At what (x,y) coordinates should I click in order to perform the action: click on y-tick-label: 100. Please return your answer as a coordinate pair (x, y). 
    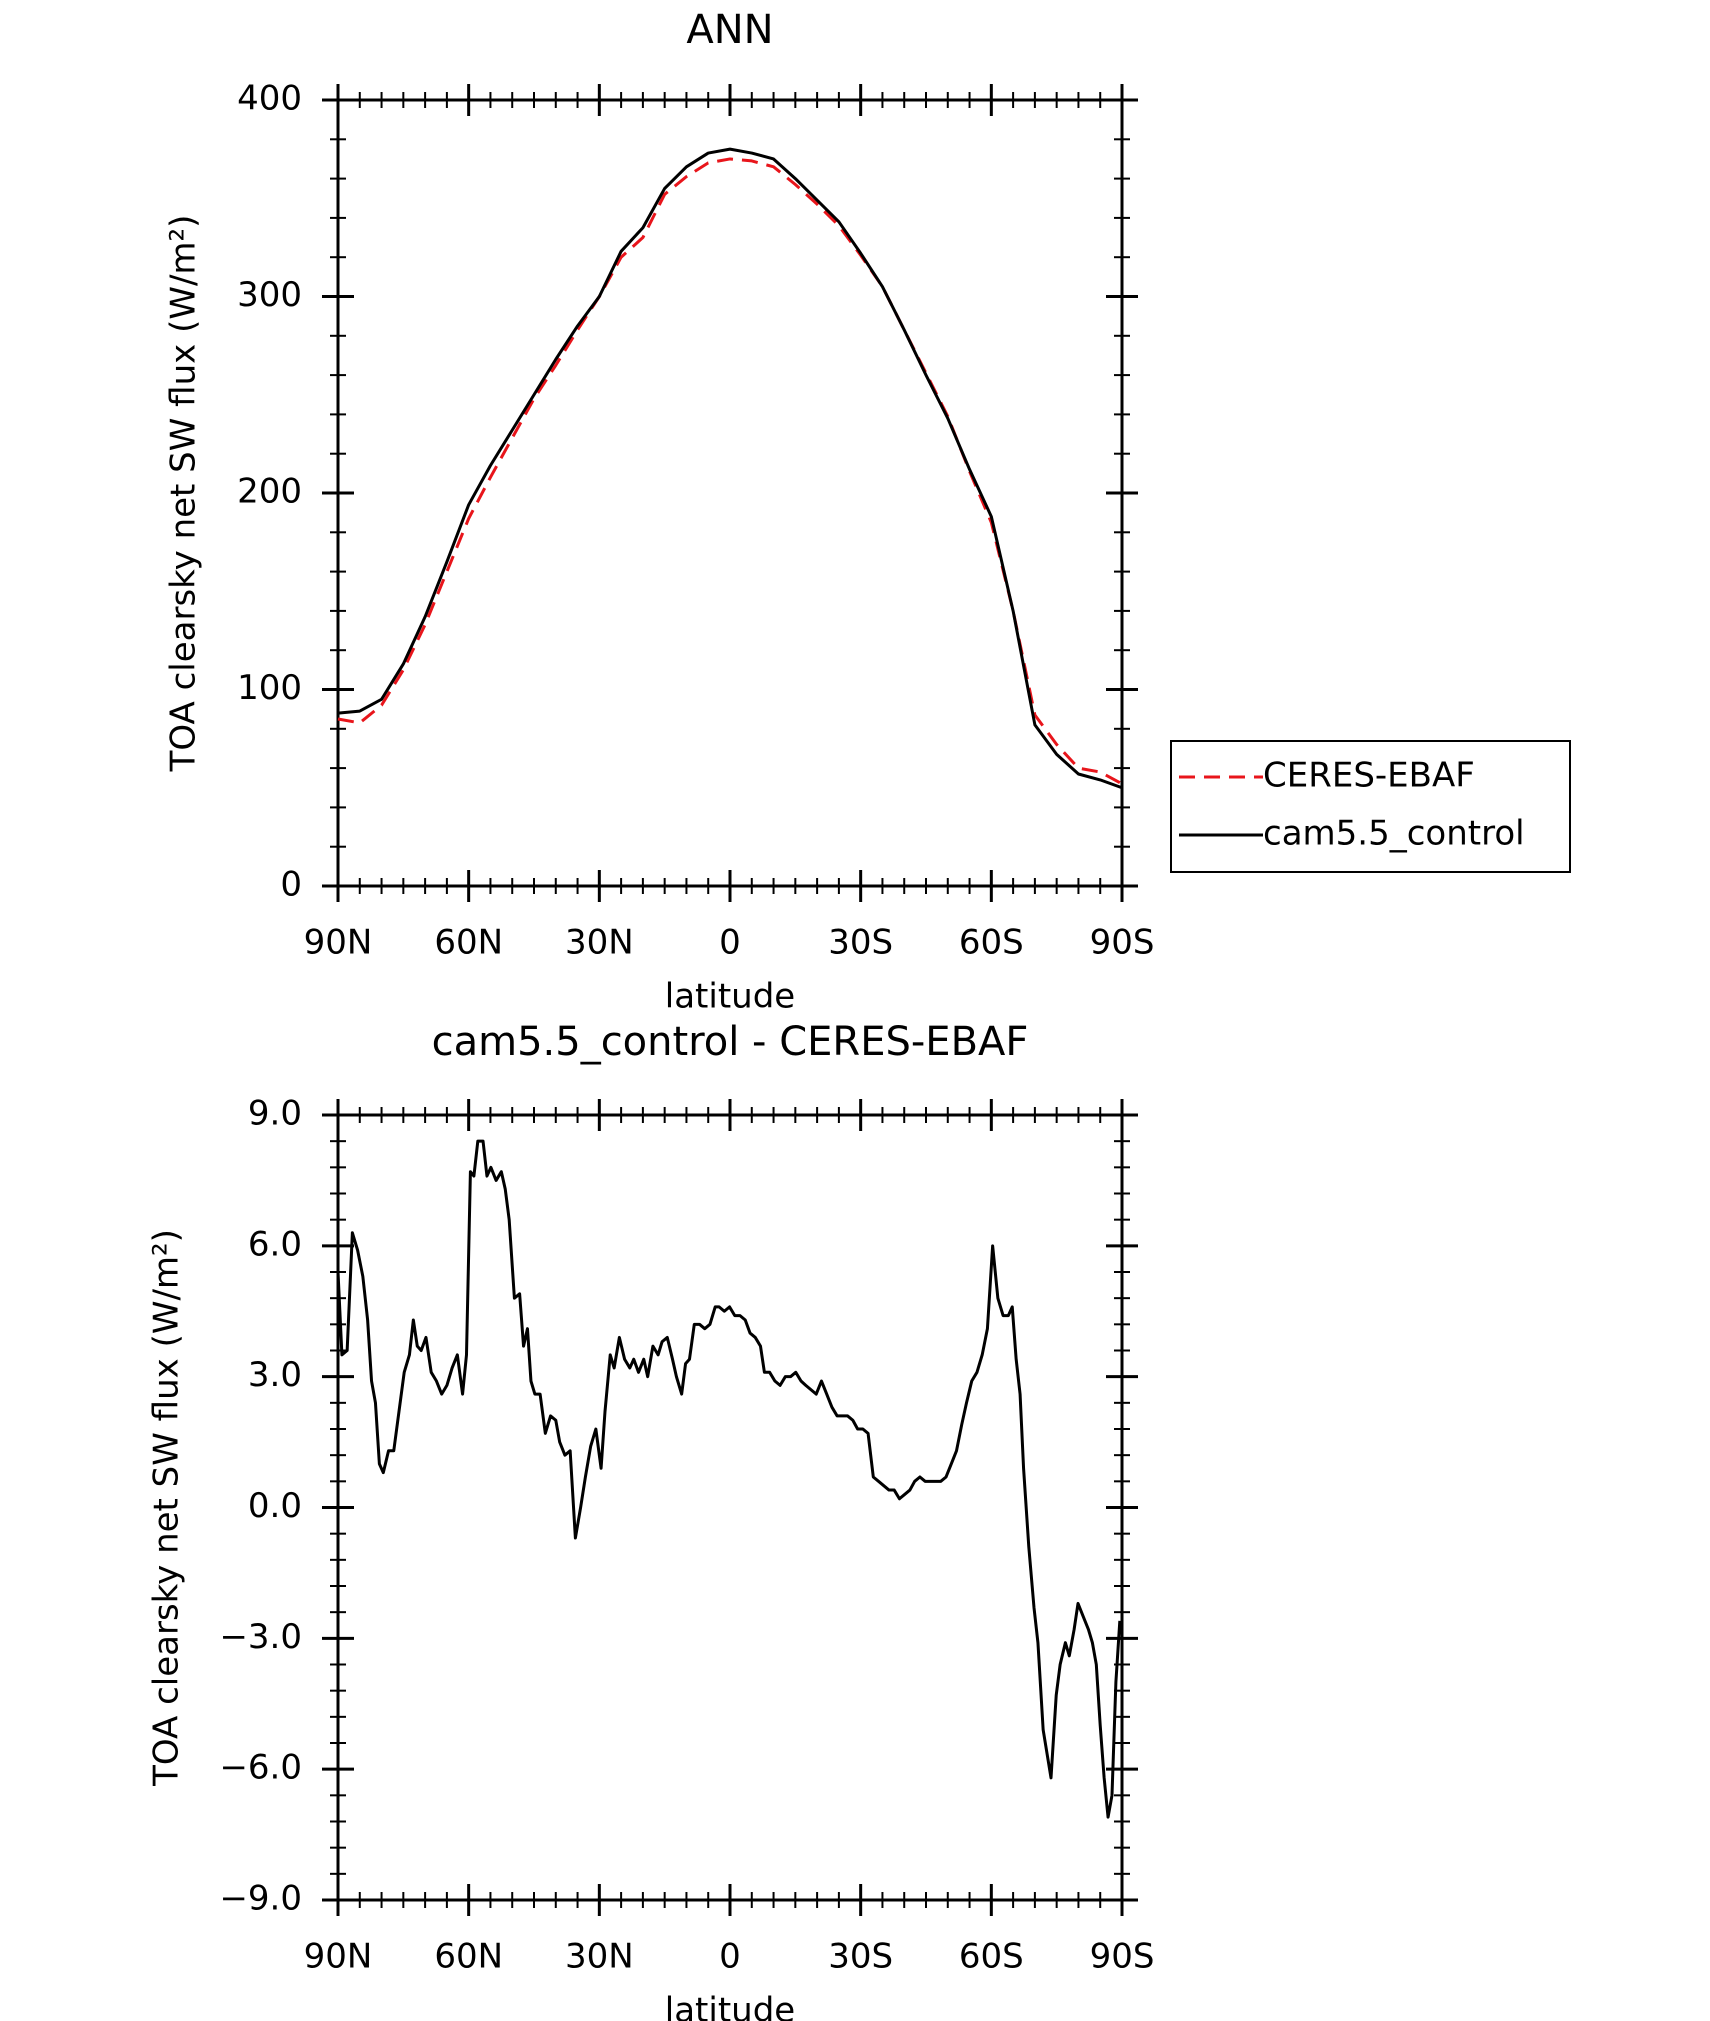
    Looking at the image, I should click on (269, 688).